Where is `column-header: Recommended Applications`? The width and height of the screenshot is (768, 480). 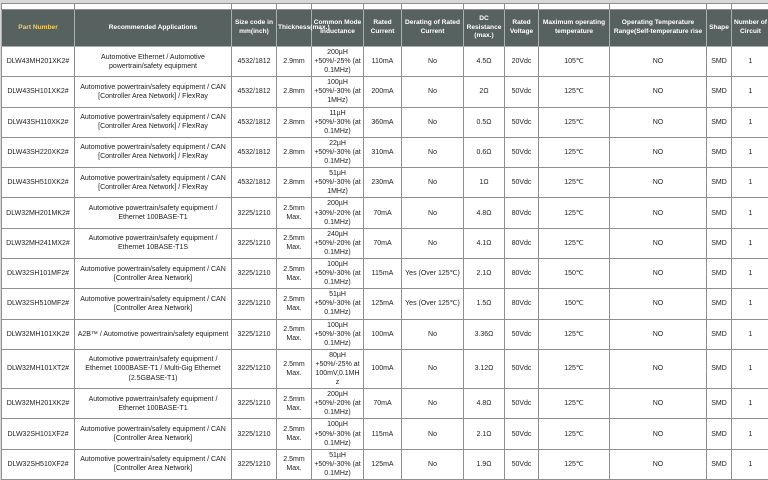
column-header: Recommended Applications is located at coordinates (153, 28).